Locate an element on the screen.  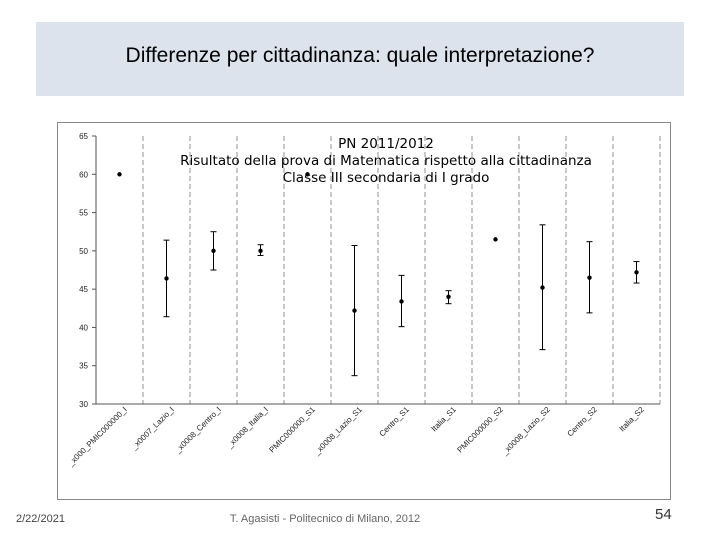
y-tick-label: 30 is located at coordinates (83, 404).